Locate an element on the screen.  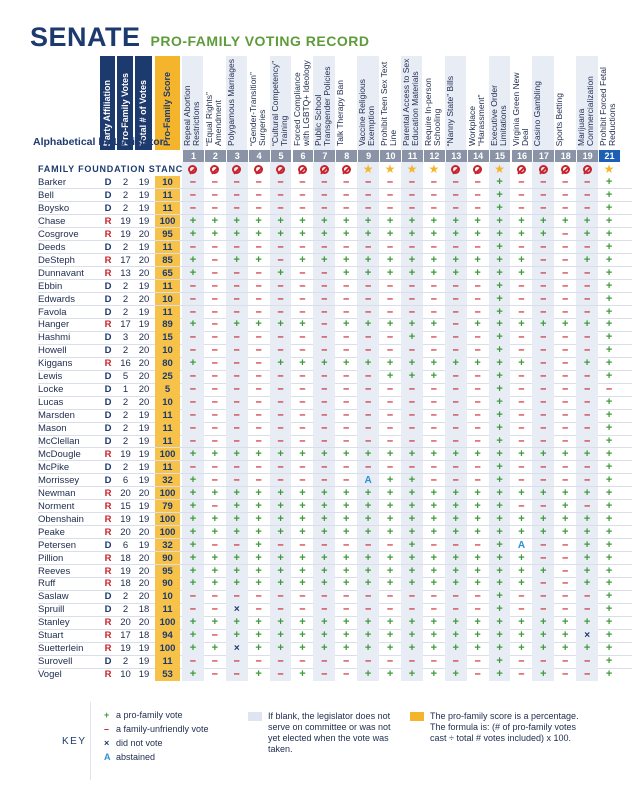
legislator-name: Chase is located at coordinates (52, 221).